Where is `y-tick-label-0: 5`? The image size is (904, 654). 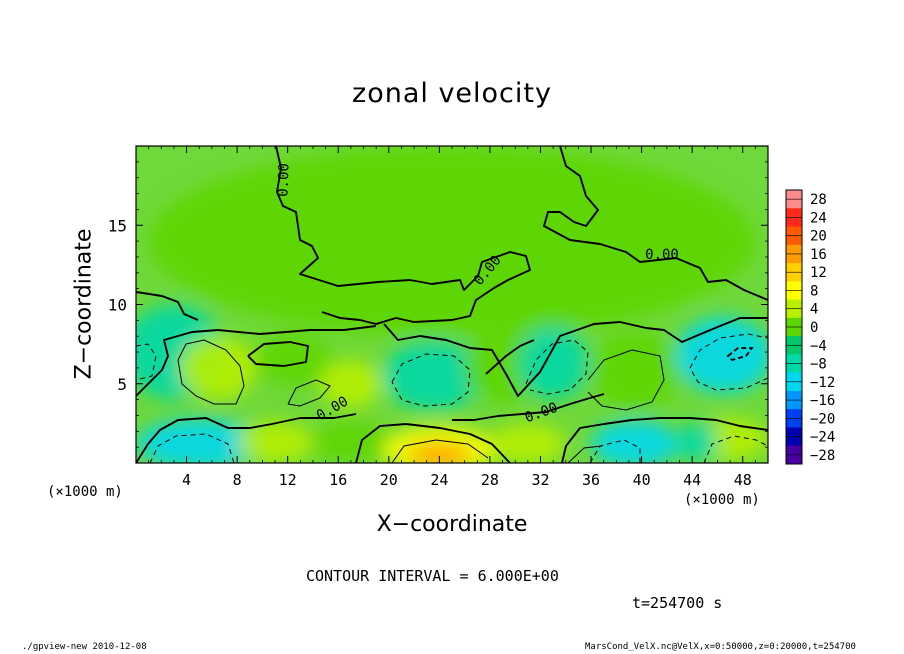 y-tick-label-0: 5 is located at coordinates (122, 384).